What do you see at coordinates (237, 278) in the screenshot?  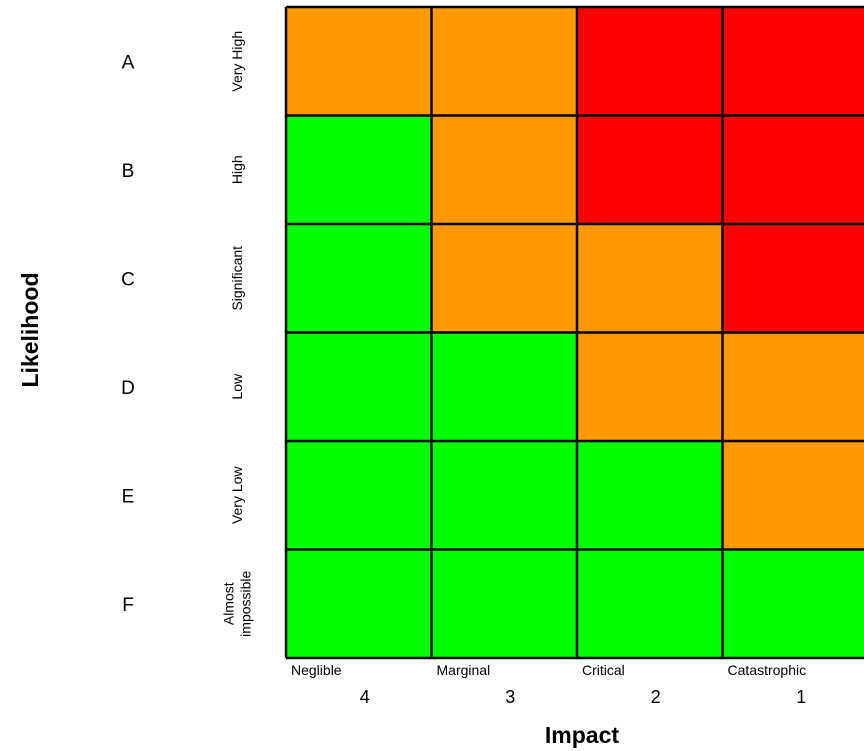 I see `row-likelihood-label: Significant` at bounding box center [237, 278].